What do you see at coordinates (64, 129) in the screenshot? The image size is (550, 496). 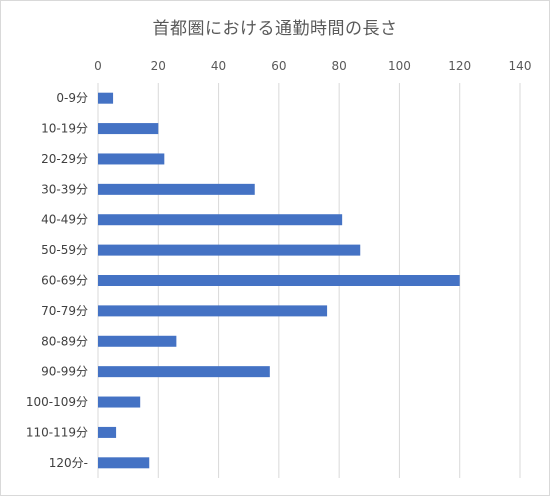 I see `category-label: 10-19分` at bounding box center [64, 129].